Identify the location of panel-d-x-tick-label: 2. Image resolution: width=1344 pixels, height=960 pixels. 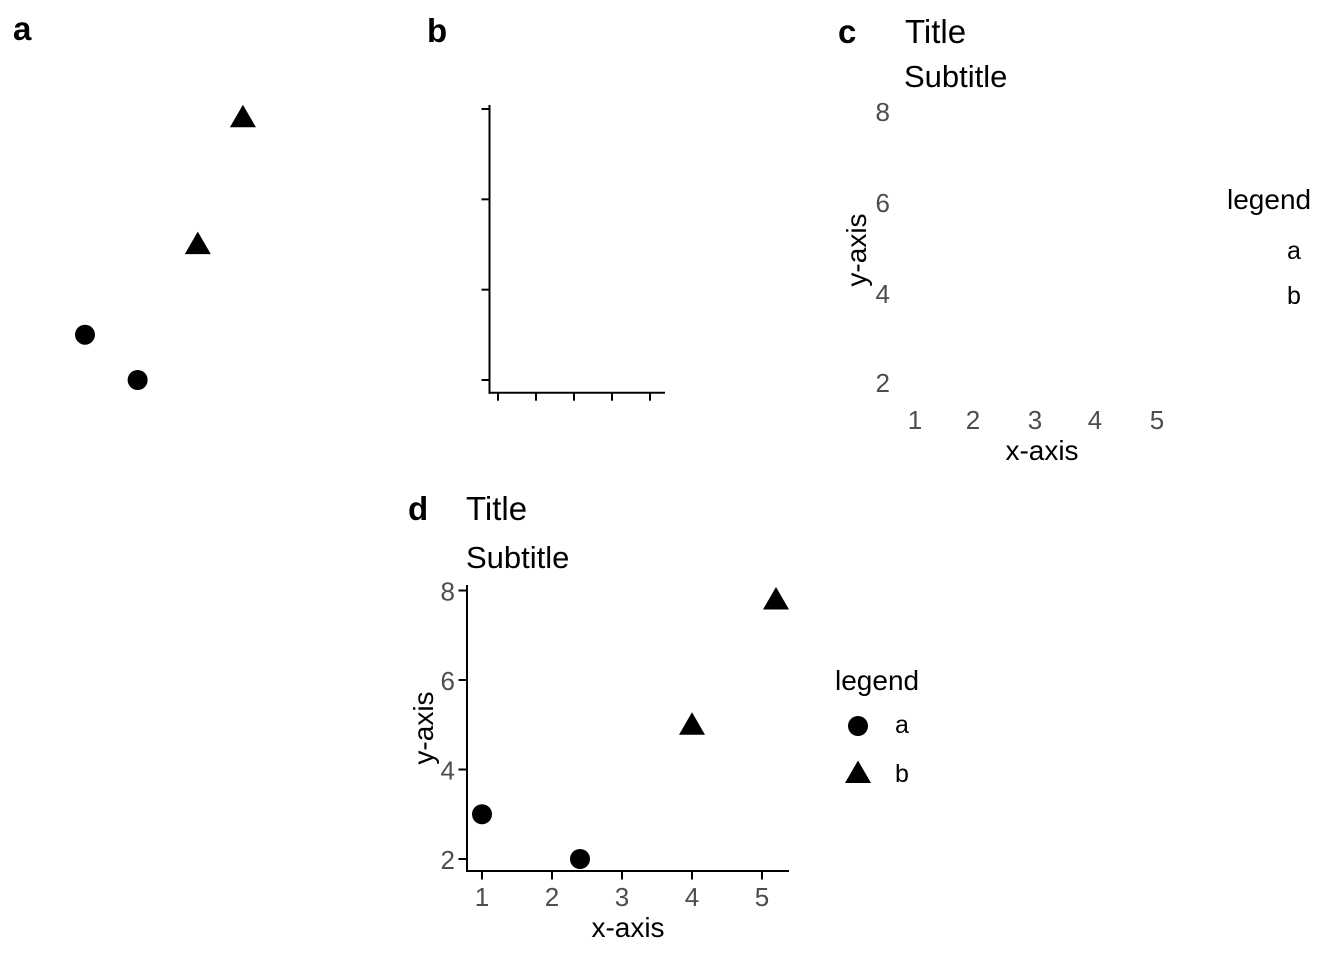
(552, 897).